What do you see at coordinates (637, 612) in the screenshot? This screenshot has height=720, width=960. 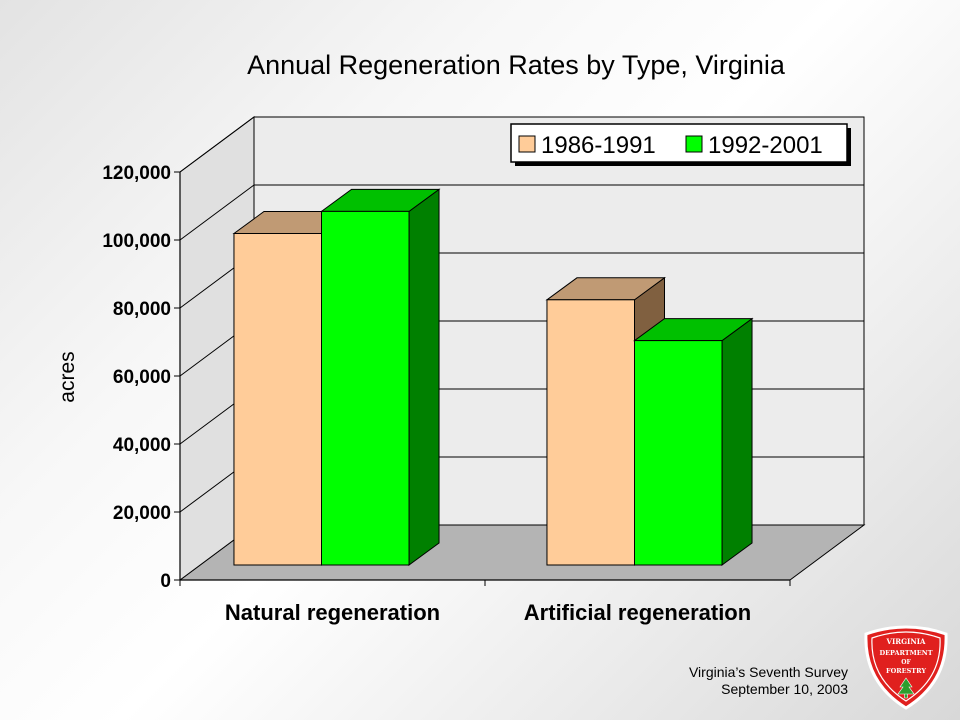 I see `x-tick-label: Artificial regeneration` at bounding box center [637, 612].